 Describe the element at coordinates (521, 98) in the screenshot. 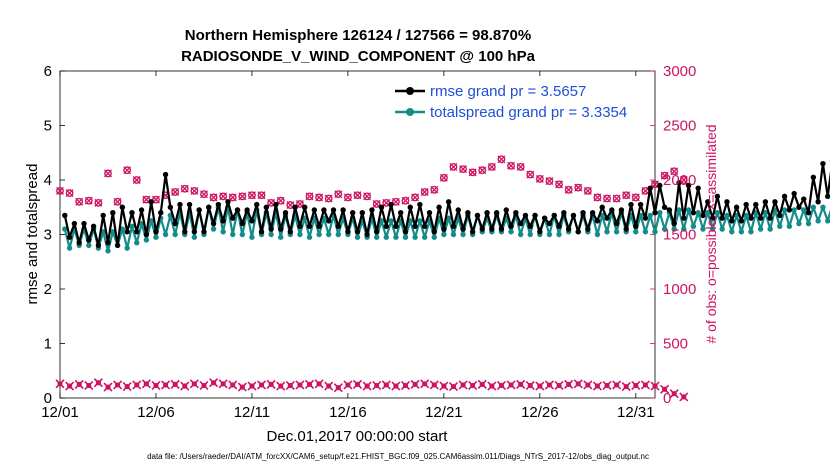

I see `legend-box` at that location.